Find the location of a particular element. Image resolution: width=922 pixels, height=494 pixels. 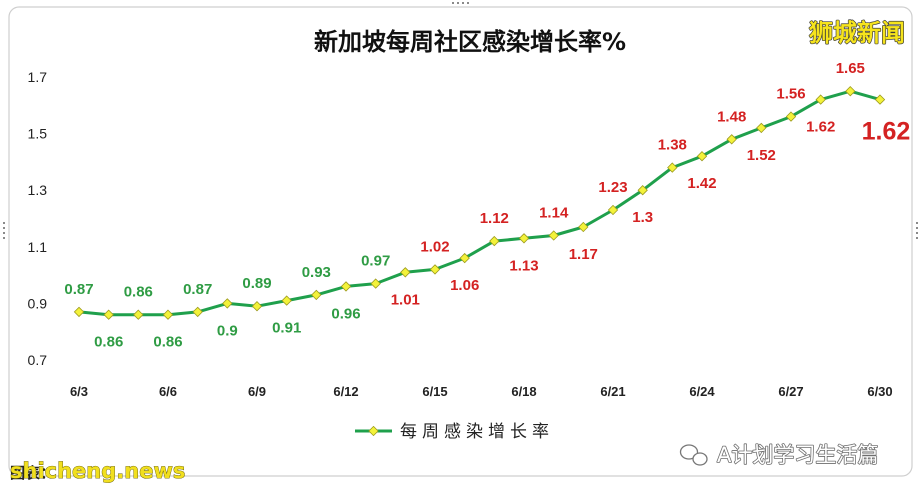

x-tick-label: 6/6 is located at coordinates (168, 391).